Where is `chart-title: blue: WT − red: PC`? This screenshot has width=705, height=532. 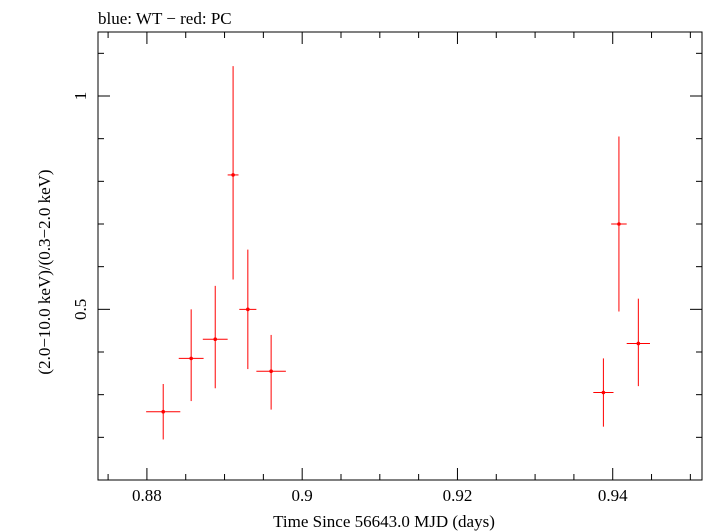
chart-title: blue: WT − red: PC is located at coordinates (165, 18).